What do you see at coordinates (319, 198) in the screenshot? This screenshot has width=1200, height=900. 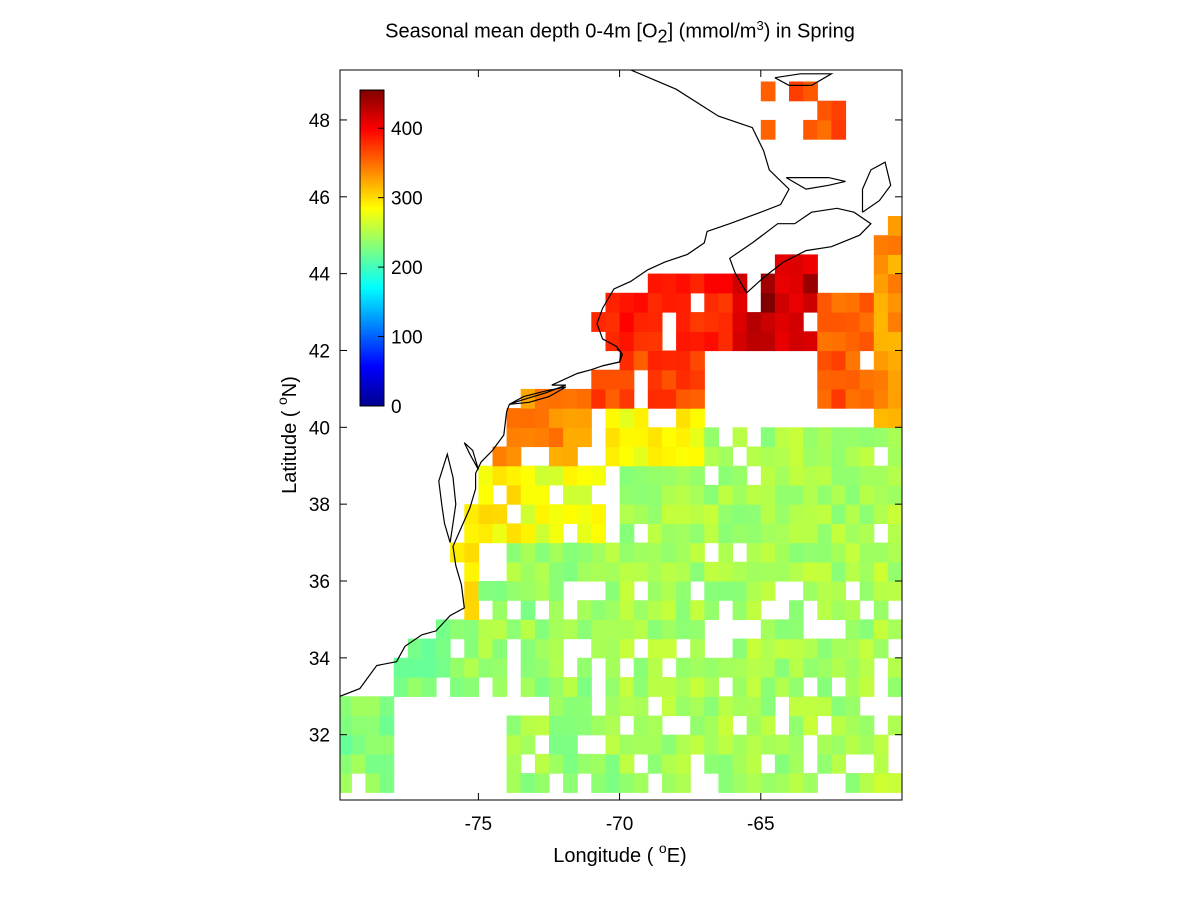 I see `y-tick-label: 46` at bounding box center [319, 198].